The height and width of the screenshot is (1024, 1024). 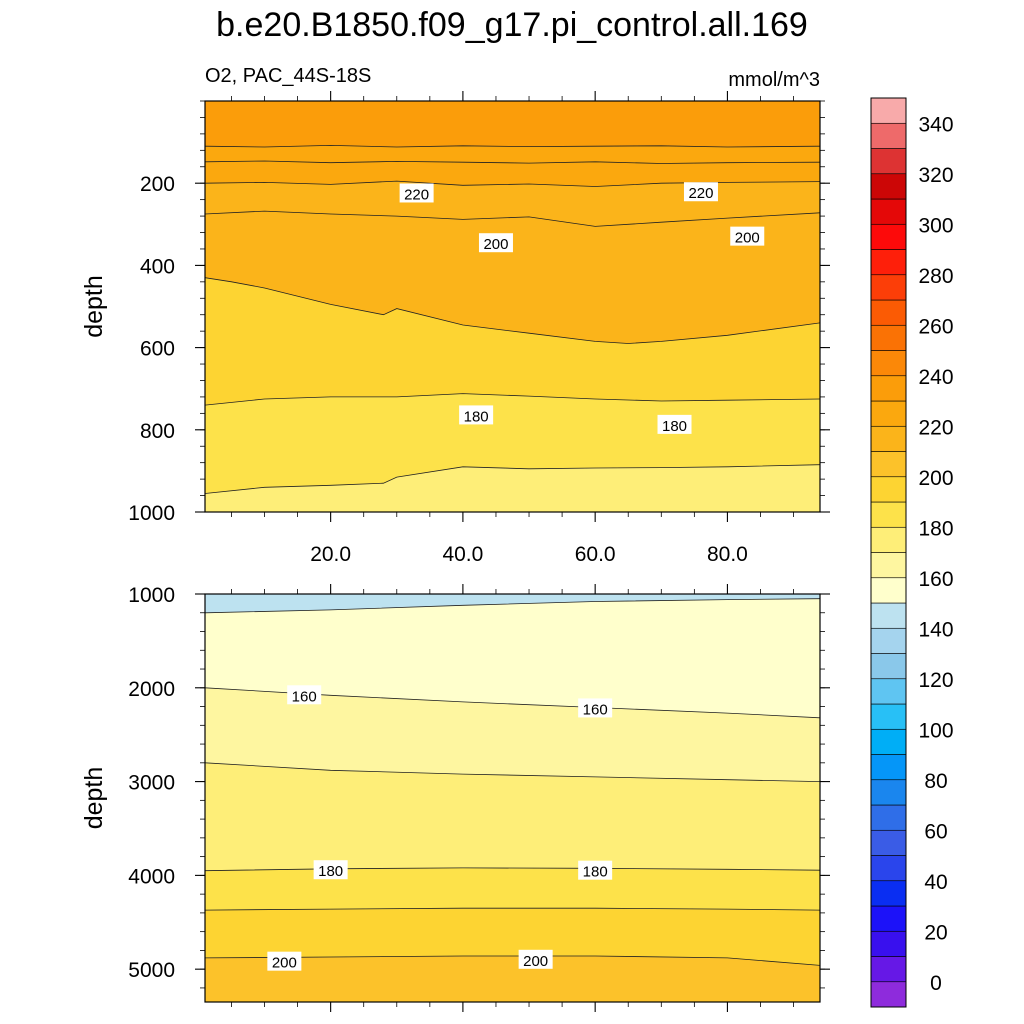 What do you see at coordinates (151, 689) in the screenshot?
I see `y-tick-label: 2000` at bounding box center [151, 689].